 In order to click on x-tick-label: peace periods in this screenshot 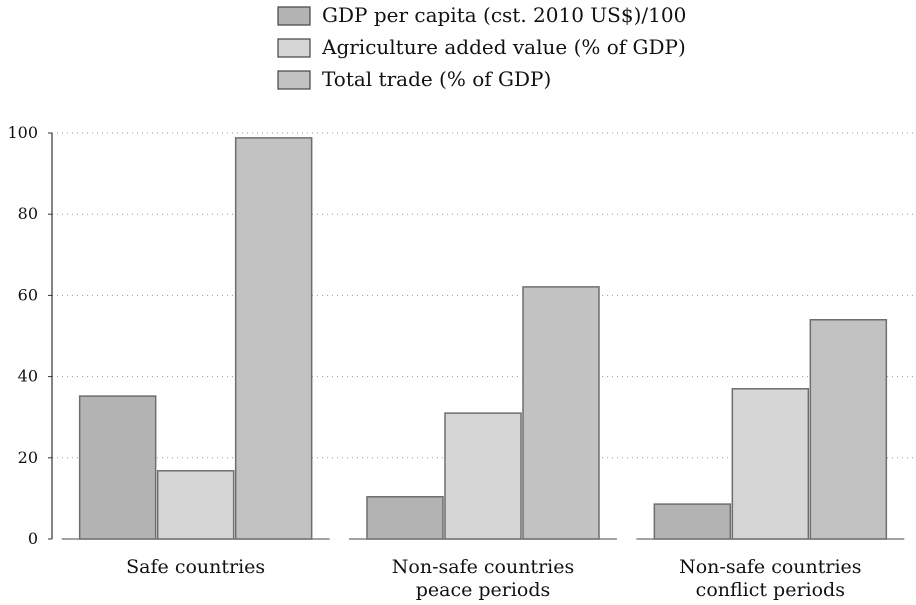, I will do `click(483, 590)`.